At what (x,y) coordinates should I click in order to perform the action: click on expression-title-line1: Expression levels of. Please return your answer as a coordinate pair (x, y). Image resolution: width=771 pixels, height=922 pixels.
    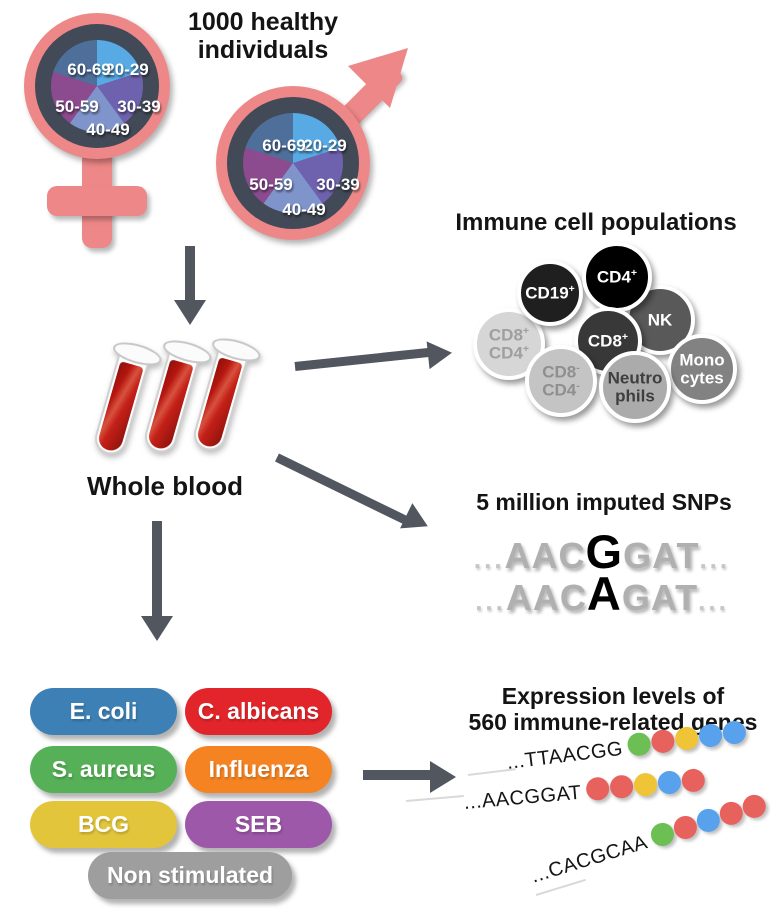
    Looking at the image, I should click on (613, 696).